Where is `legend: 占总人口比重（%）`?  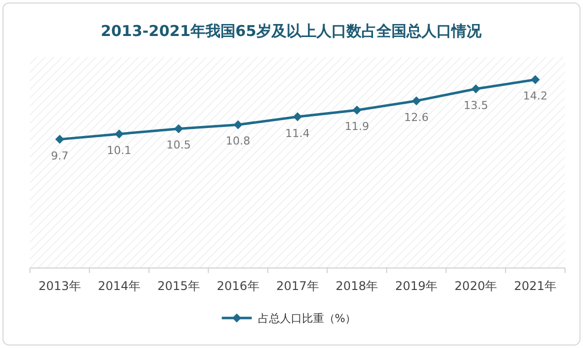 legend: 占总人口比重（%） is located at coordinates (289, 318).